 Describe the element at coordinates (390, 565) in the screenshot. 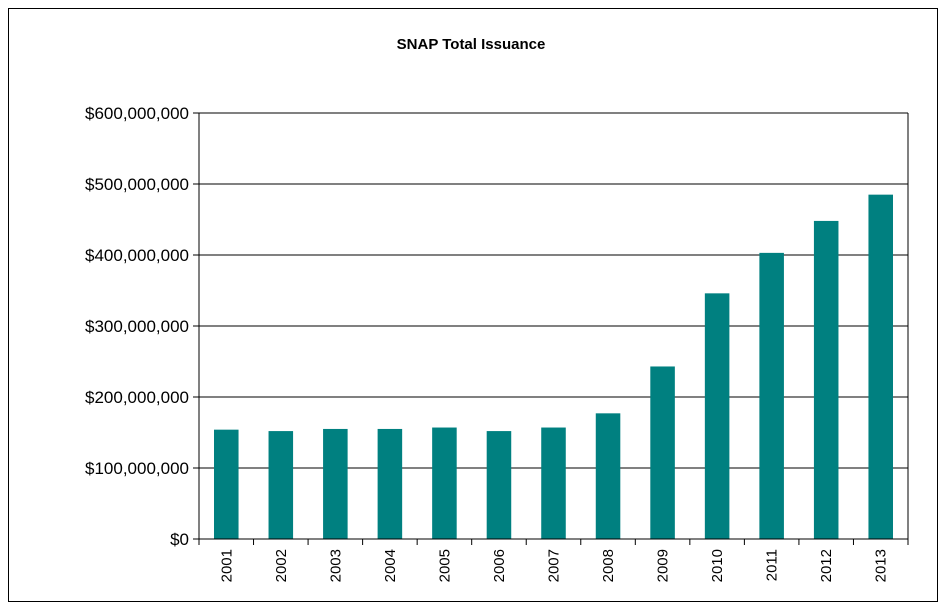

I see `x-tick-label: 2004` at that location.